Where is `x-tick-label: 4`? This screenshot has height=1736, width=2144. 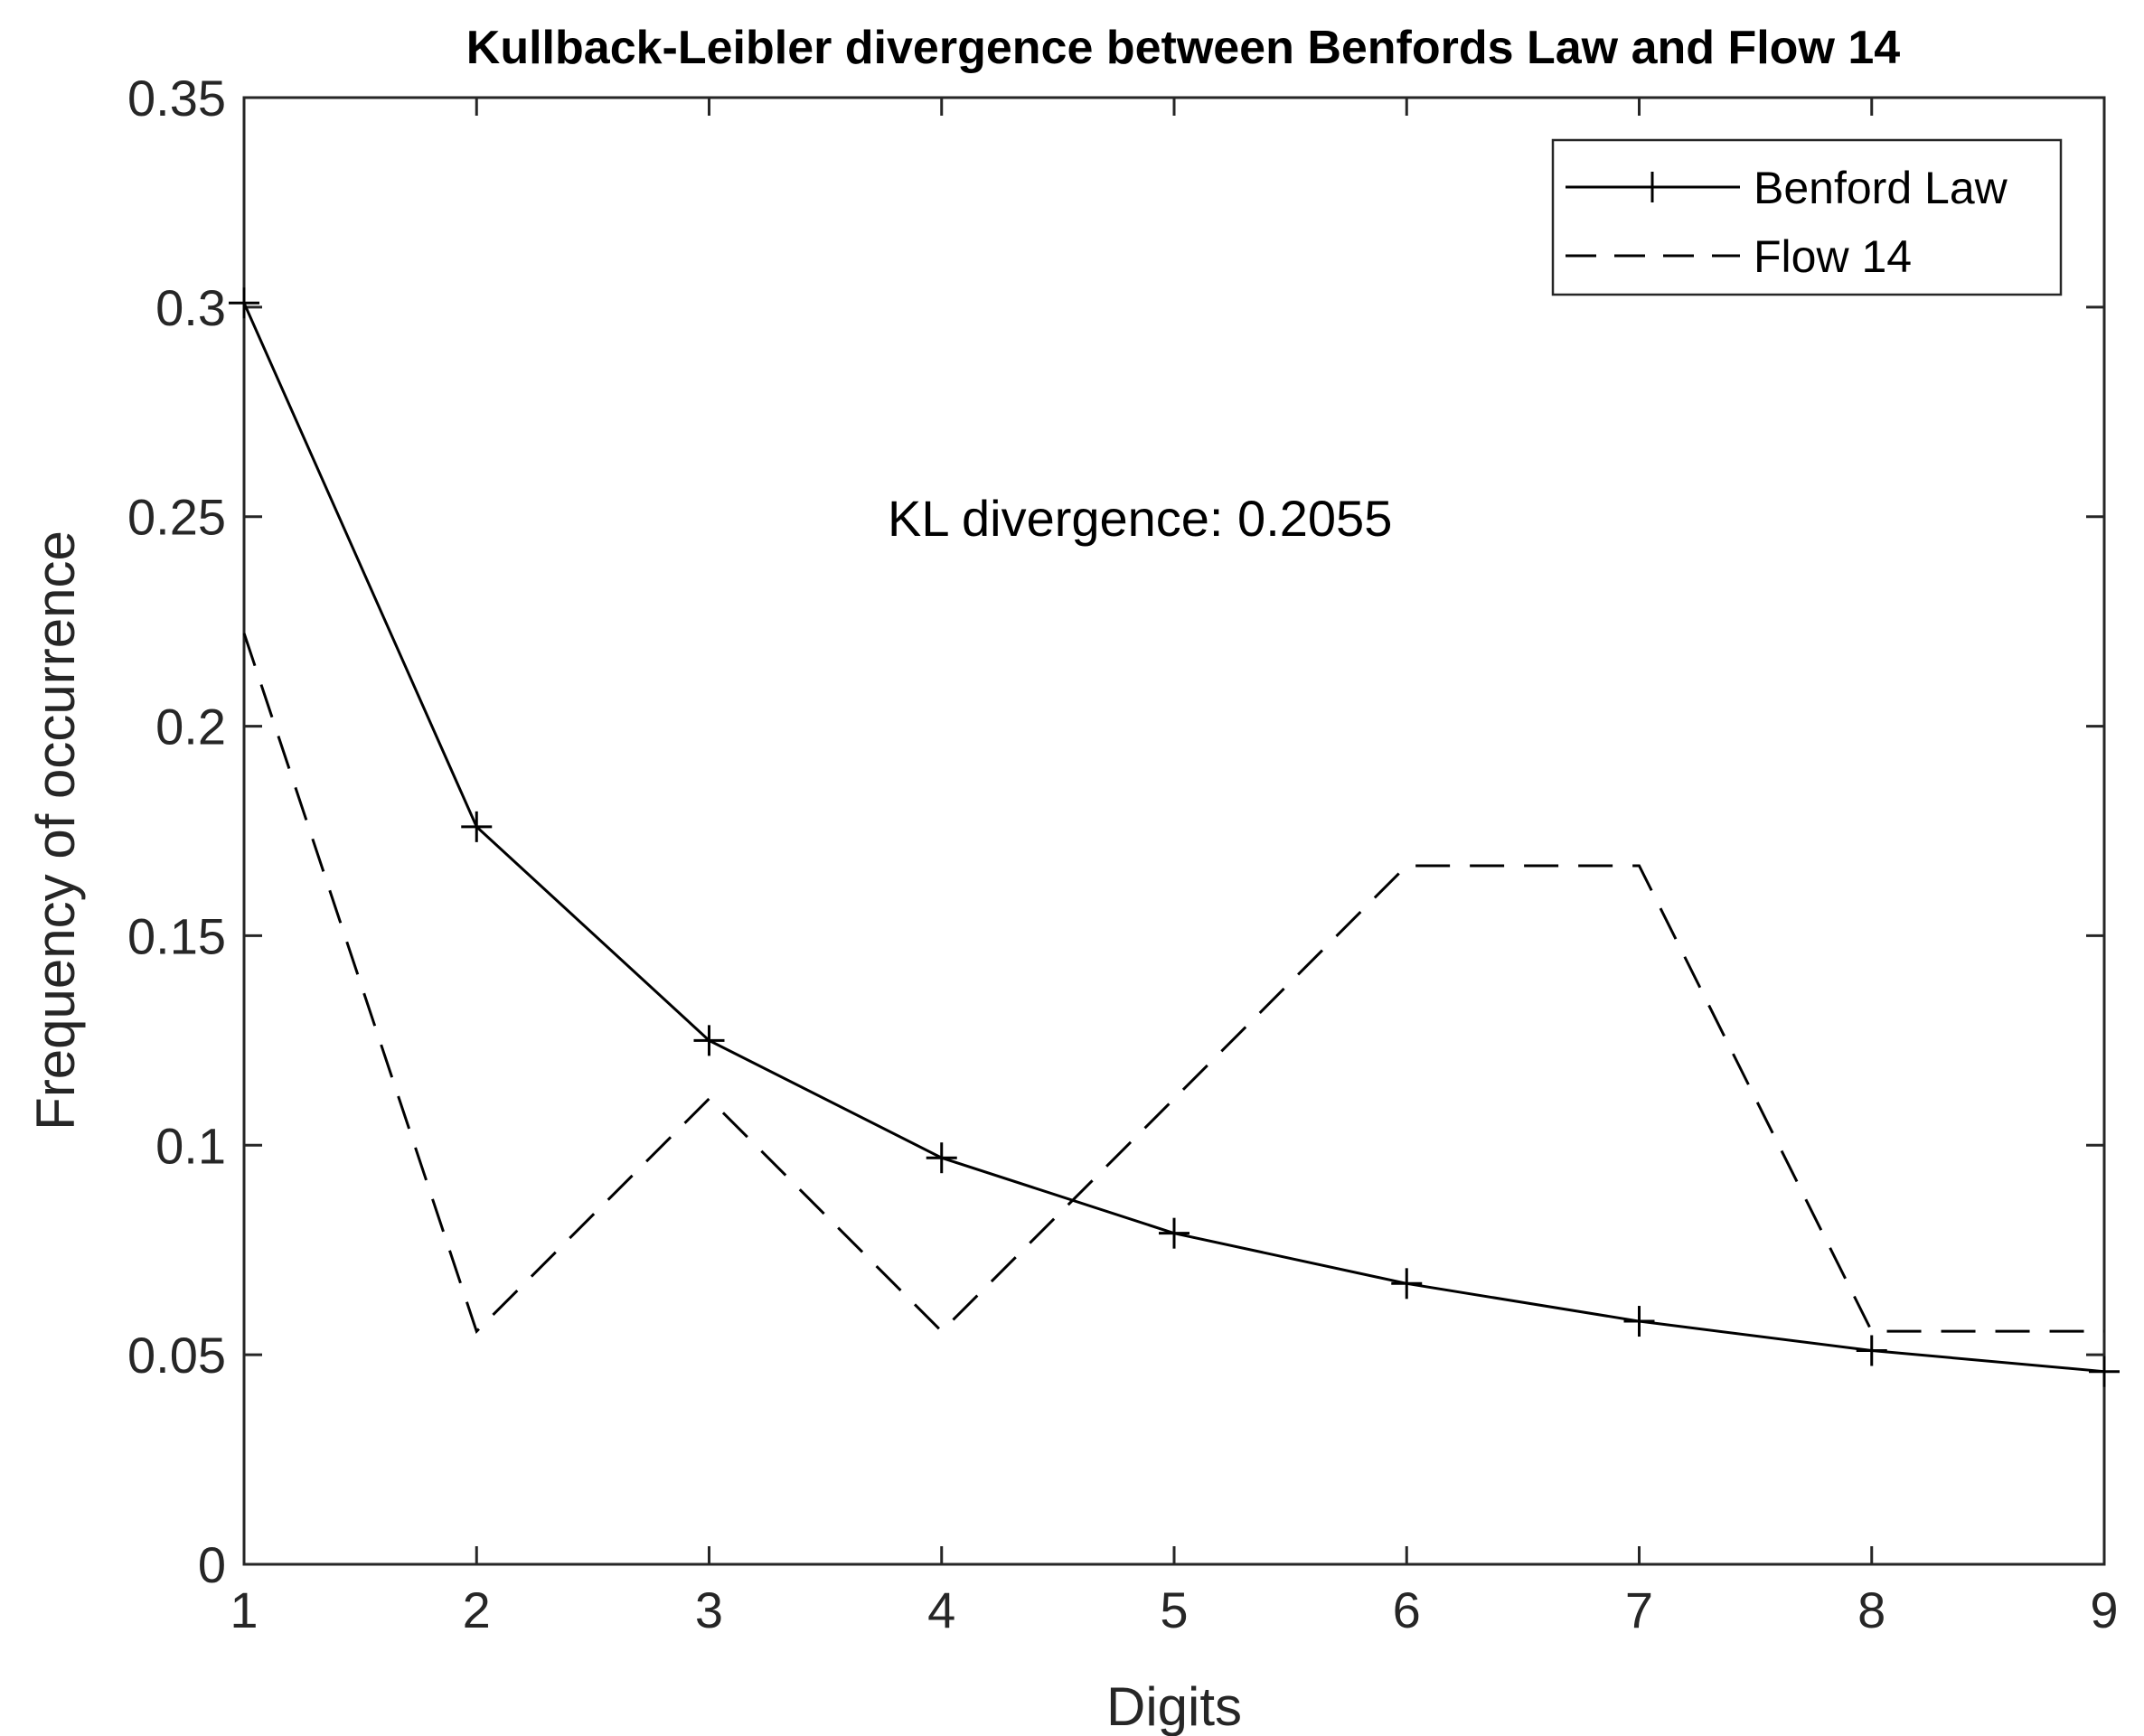 x-tick-label: 4 is located at coordinates (941, 1610).